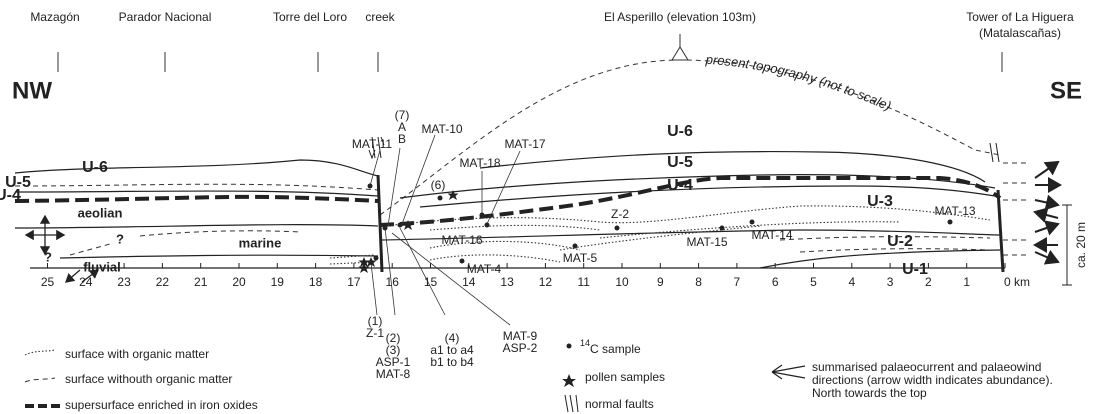 This screenshot has height=414, width=1093. I want to click on scale-label: ca. 20 m, so click(1081, 245).